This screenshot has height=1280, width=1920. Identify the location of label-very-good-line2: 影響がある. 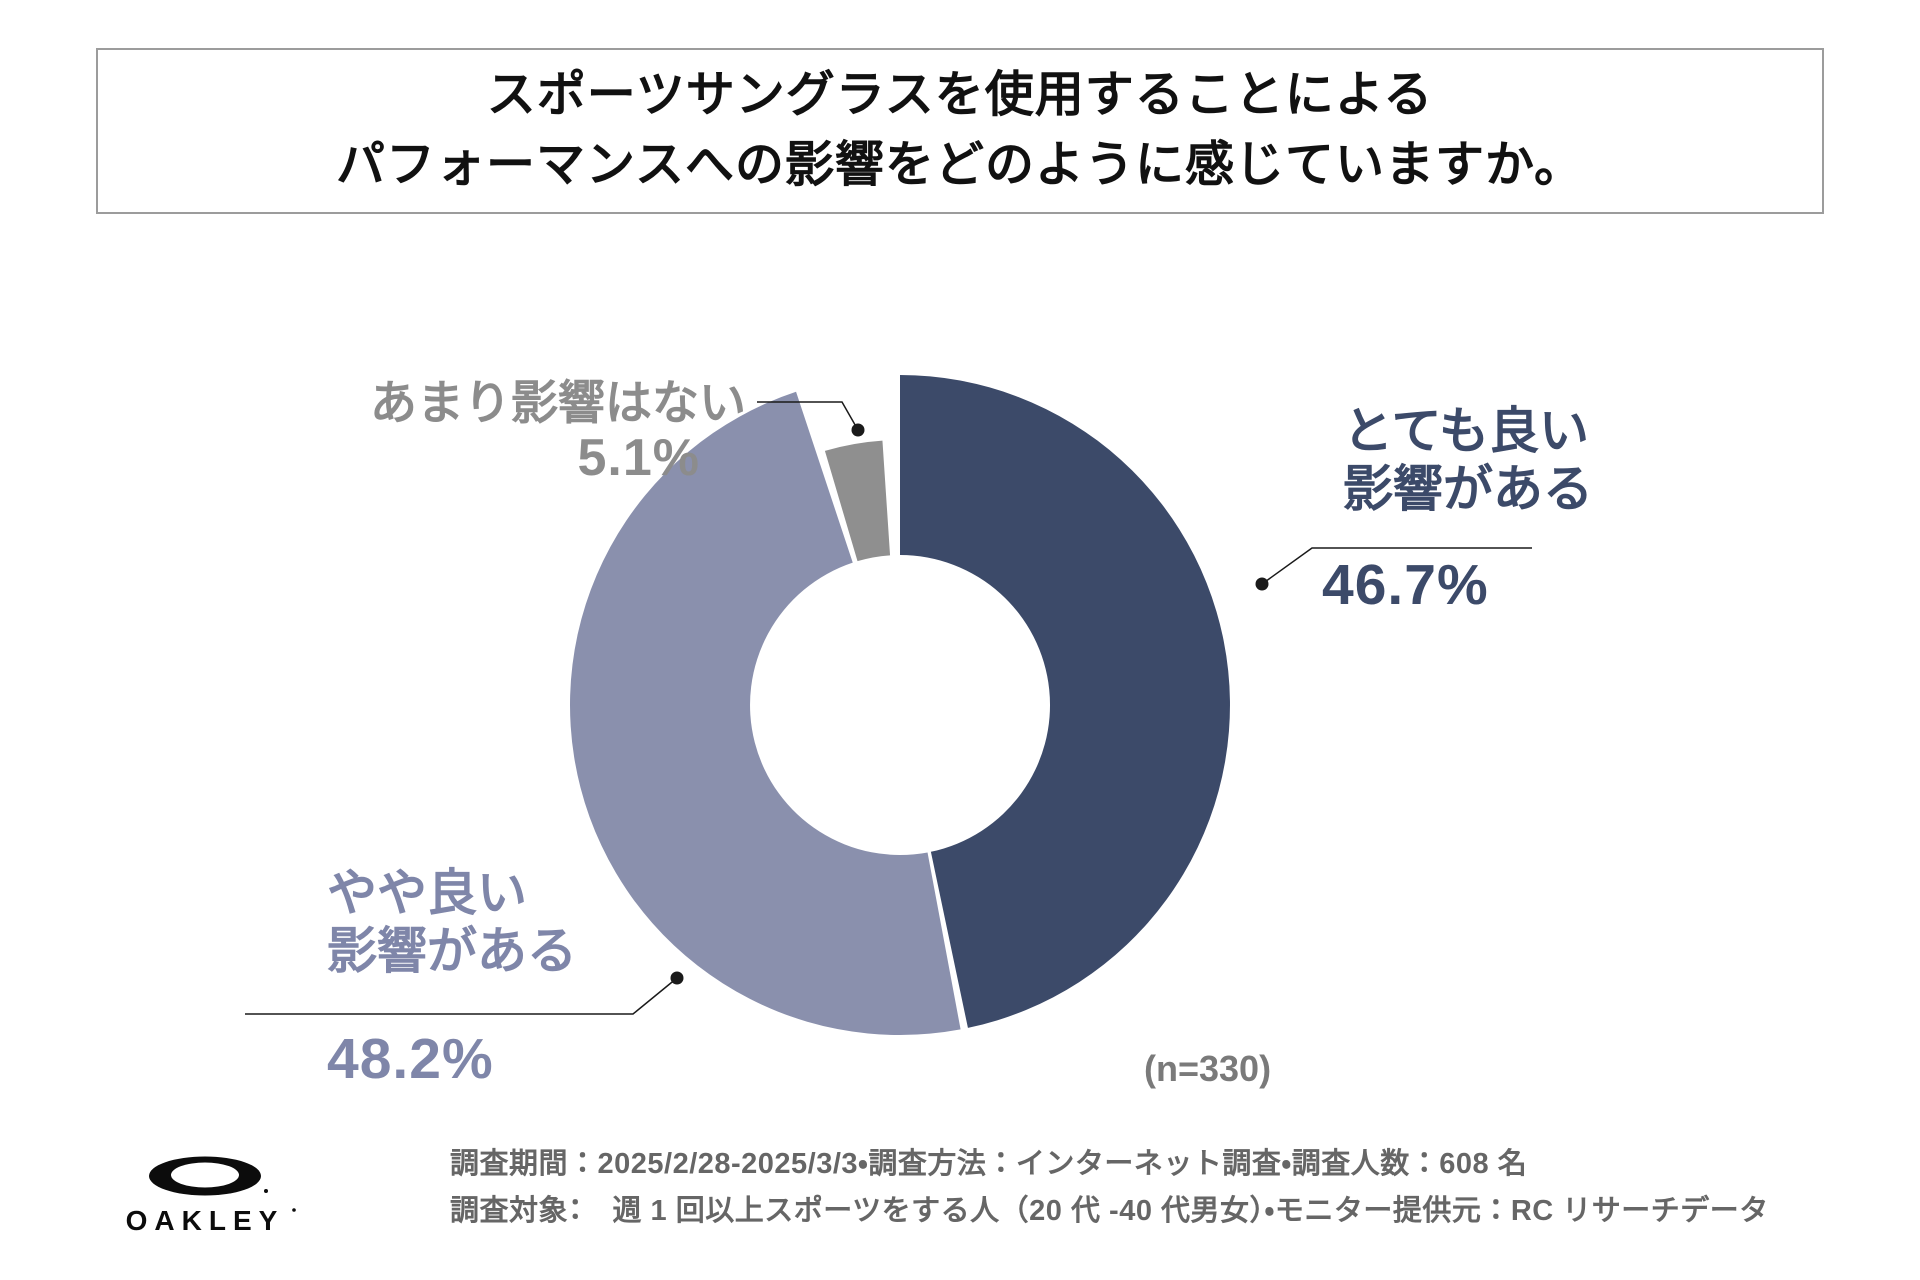
(1468, 489).